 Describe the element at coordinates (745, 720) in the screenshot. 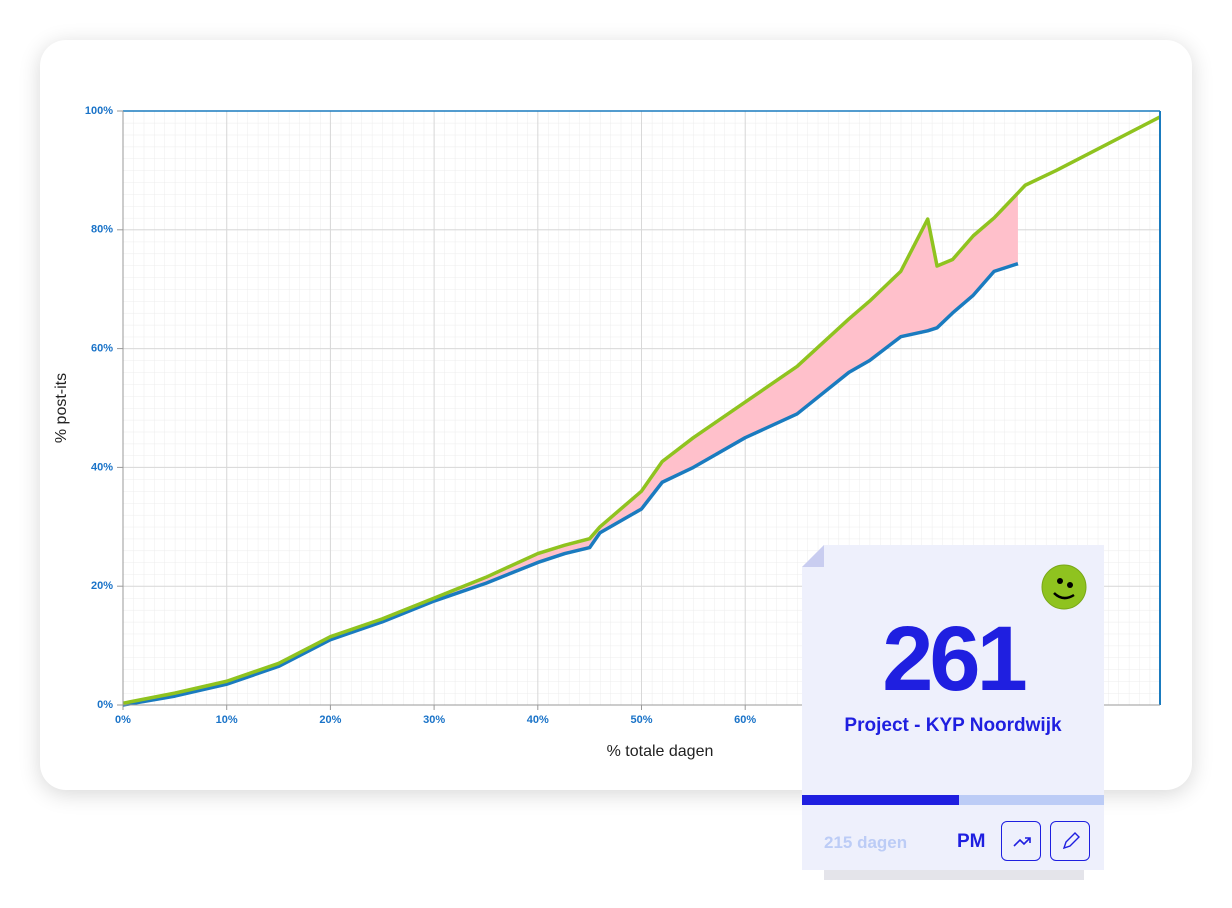

I see `x-tick-label: 60%` at that location.